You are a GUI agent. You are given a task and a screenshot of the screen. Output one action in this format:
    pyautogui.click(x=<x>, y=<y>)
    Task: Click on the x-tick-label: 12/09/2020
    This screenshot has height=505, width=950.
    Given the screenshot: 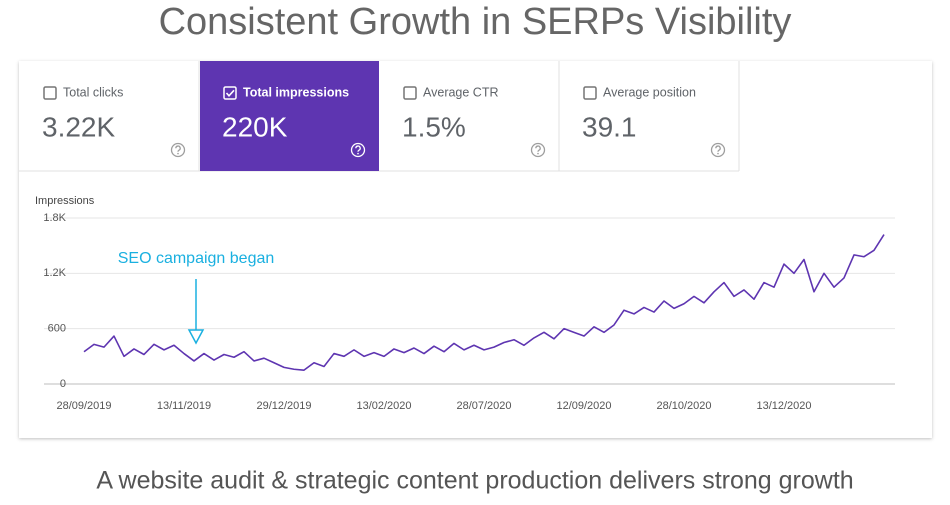 What is the action you would take?
    pyautogui.click(x=583, y=406)
    